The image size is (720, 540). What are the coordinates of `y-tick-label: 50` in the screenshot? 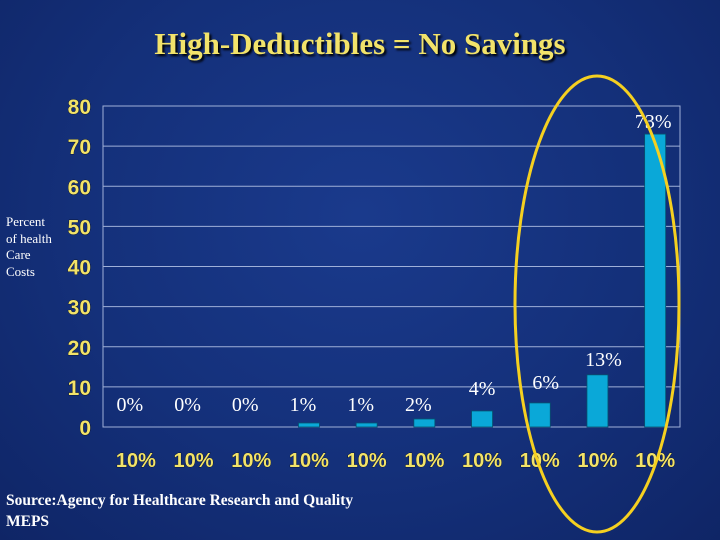 It's located at (79, 227).